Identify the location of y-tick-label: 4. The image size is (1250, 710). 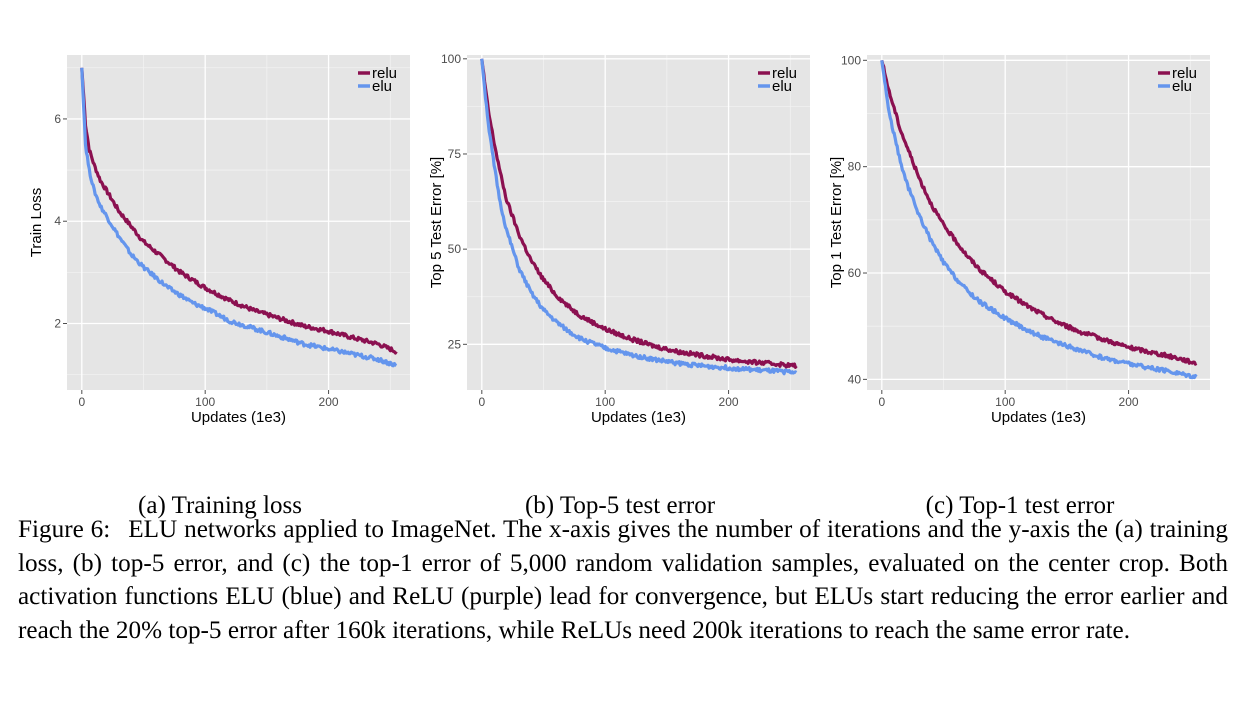
(57, 221).